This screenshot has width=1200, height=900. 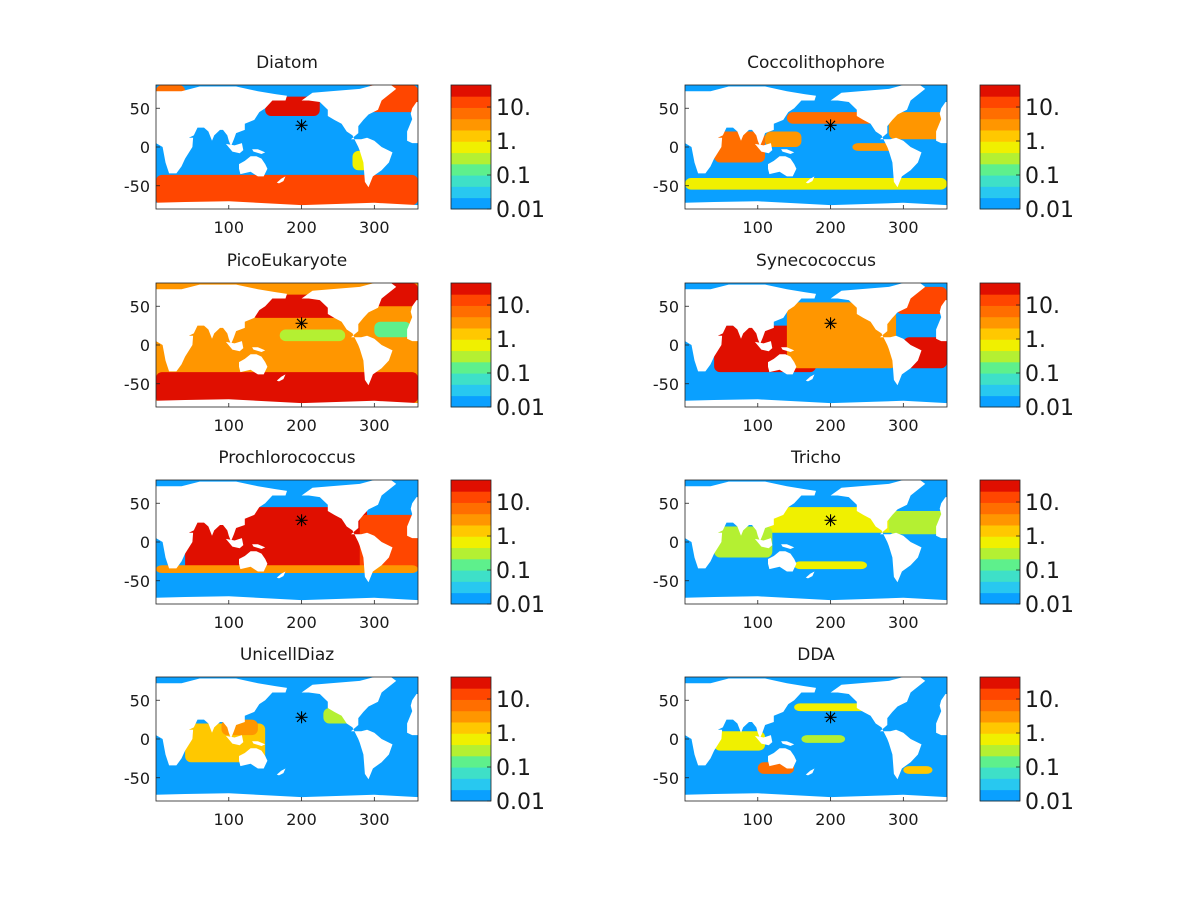 I want to click on y-tick-label: -50, so click(x=137, y=581).